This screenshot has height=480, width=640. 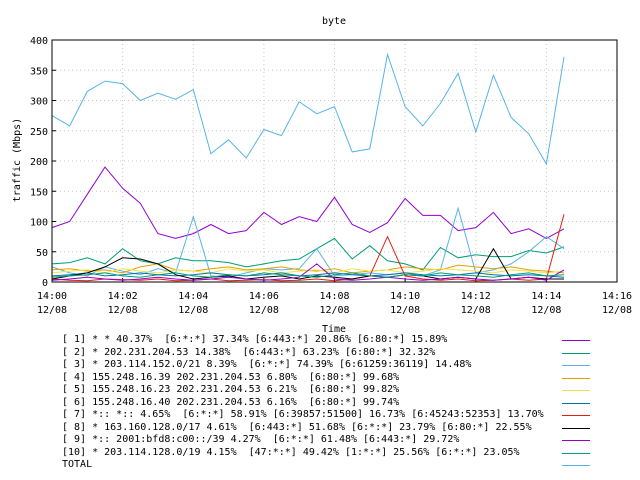 What do you see at coordinates (39, 41) in the screenshot?
I see `y-tick-label: 400` at bounding box center [39, 41].